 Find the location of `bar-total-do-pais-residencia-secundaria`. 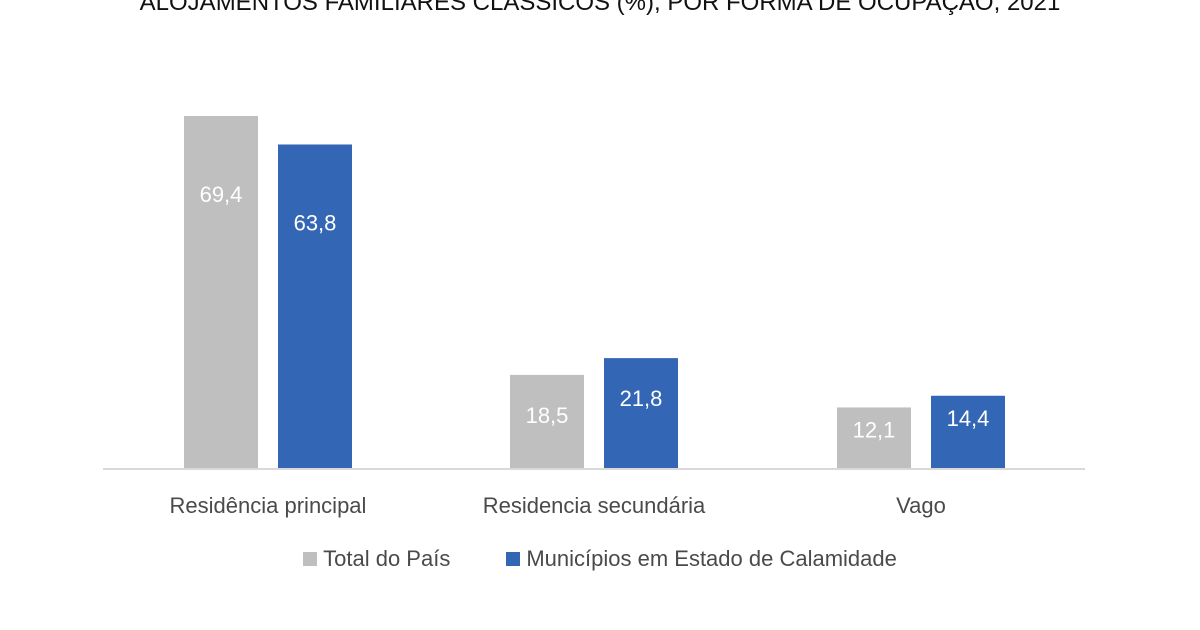

bar-total-do-pais-residencia-secundaria is located at coordinates (547, 421).